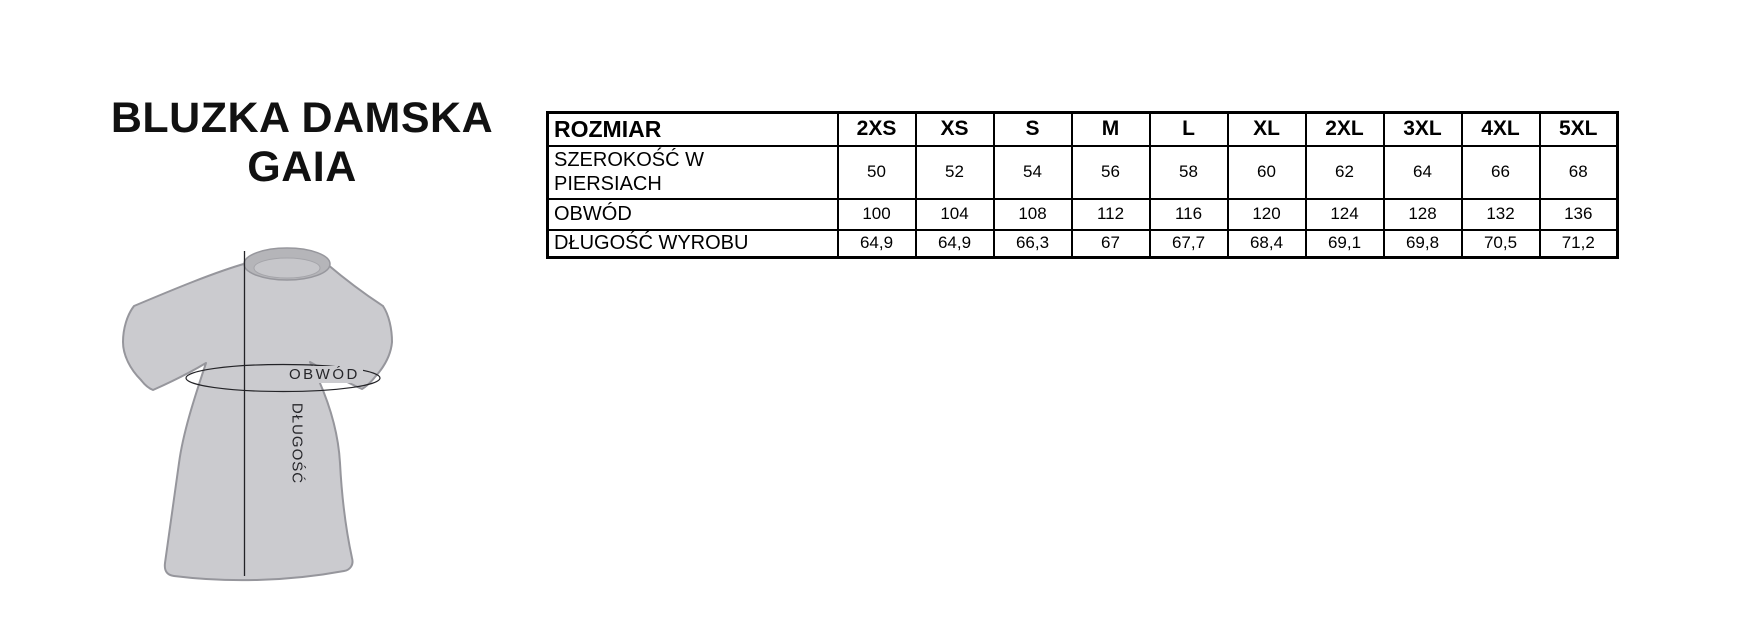 The width and height of the screenshot is (1754, 622). I want to click on size-header-2XL: 2XL, so click(1344, 129).